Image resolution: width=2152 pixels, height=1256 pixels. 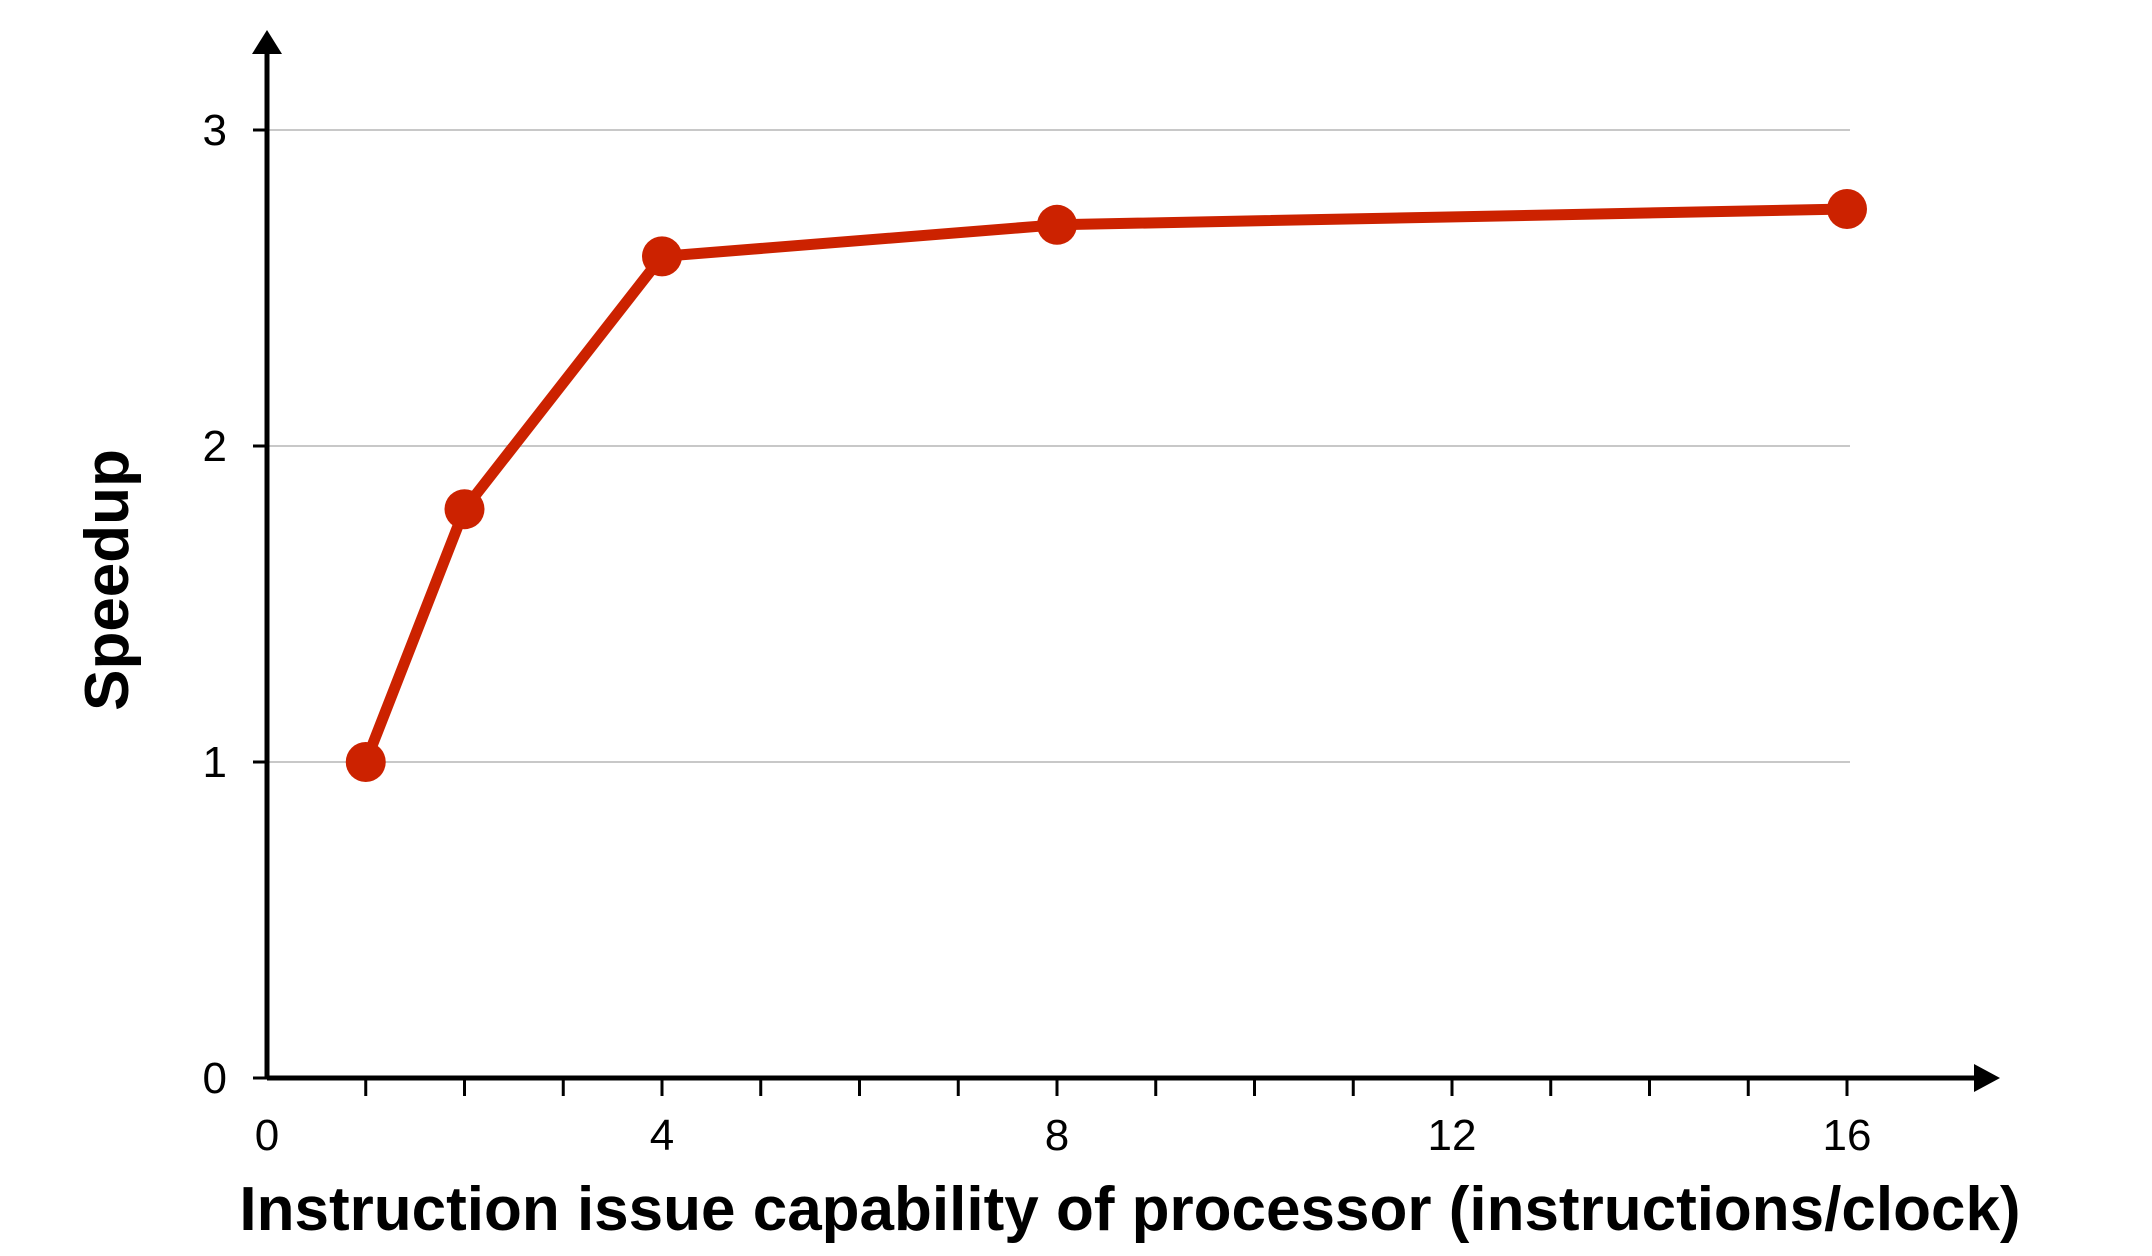 What do you see at coordinates (215, 1078) in the screenshot?
I see `y-tick-label: 0` at bounding box center [215, 1078].